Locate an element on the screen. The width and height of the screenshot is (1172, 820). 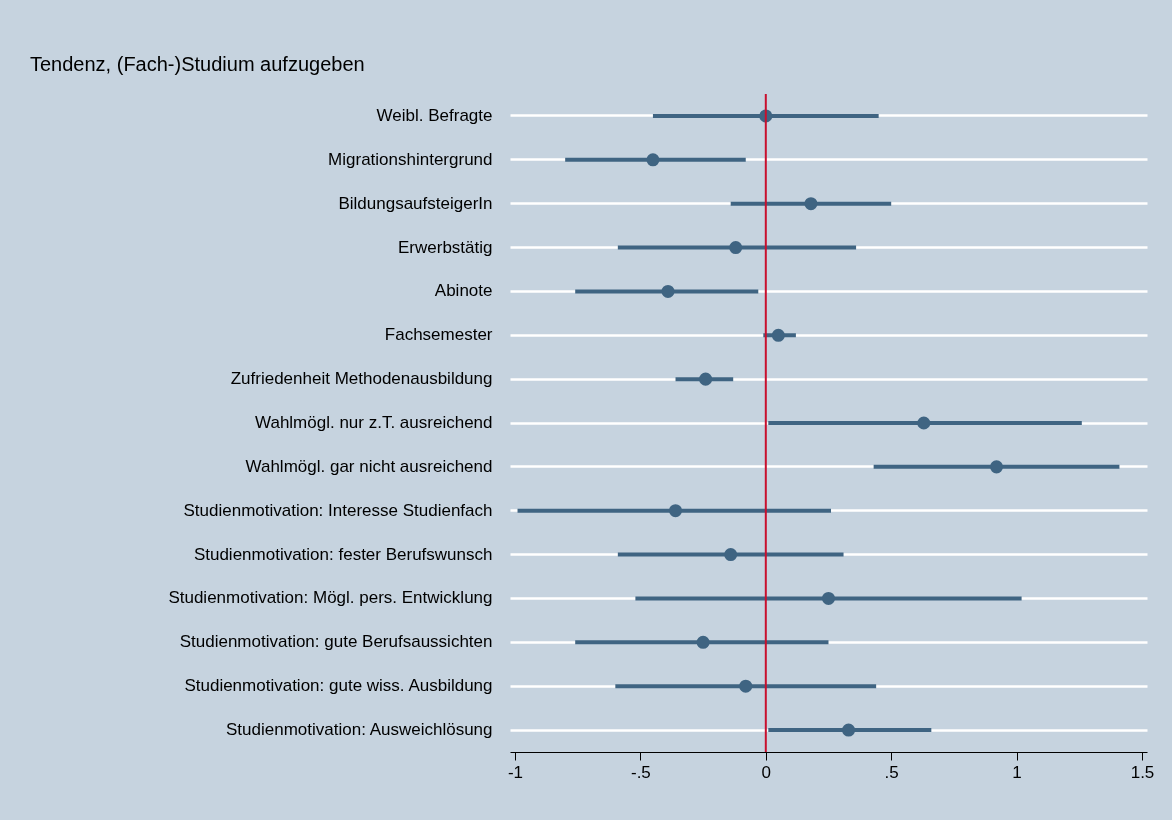
x-tick-label: 1 is located at coordinates (1017, 772).